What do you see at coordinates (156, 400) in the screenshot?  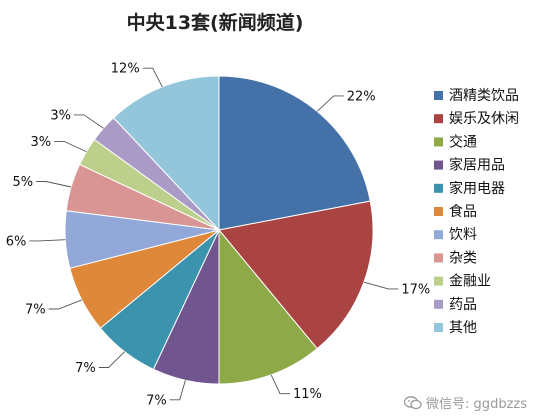 I see `data-label-4: 7%` at bounding box center [156, 400].